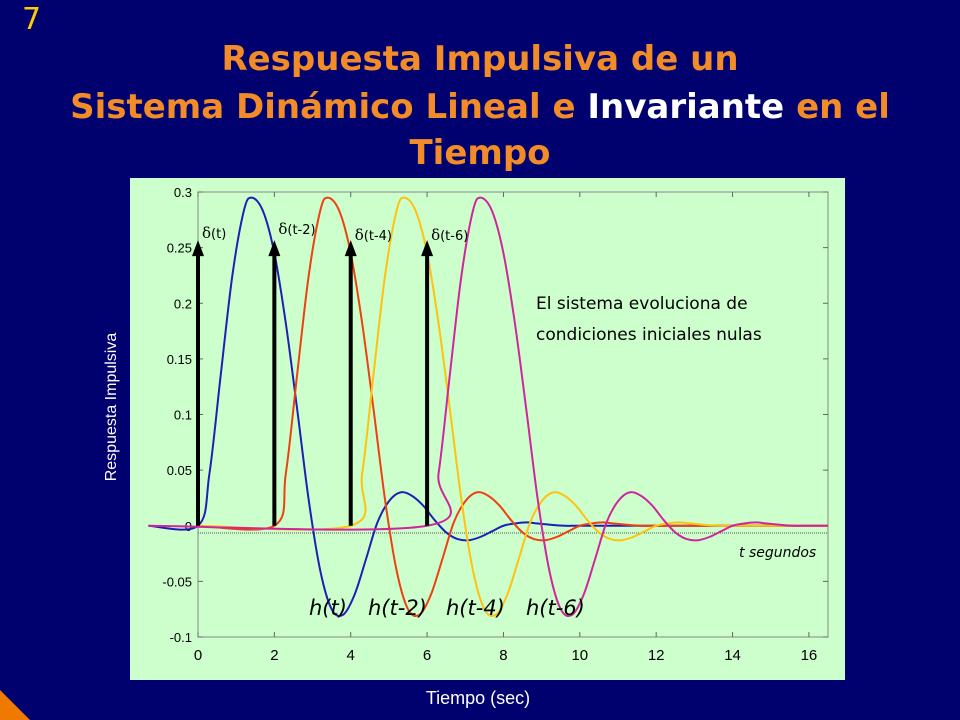  What do you see at coordinates (198, 655) in the screenshot?
I see `x-tick-label: 0` at bounding box center [198, 655].